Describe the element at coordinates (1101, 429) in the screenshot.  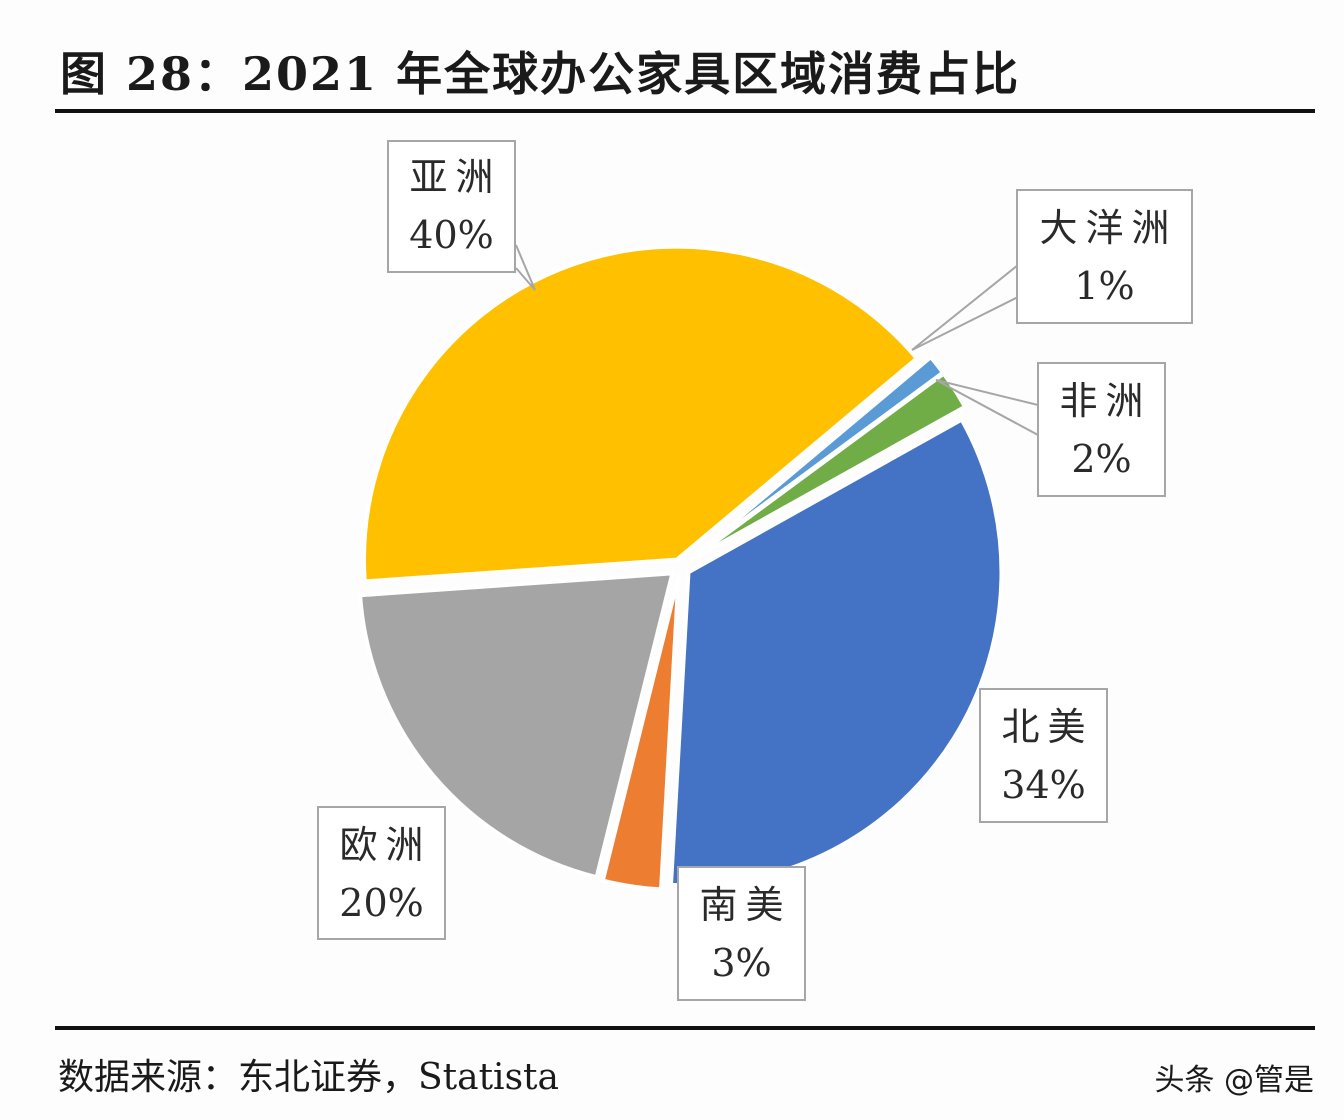
I see `label-africa: 非洲 2%` at that location.